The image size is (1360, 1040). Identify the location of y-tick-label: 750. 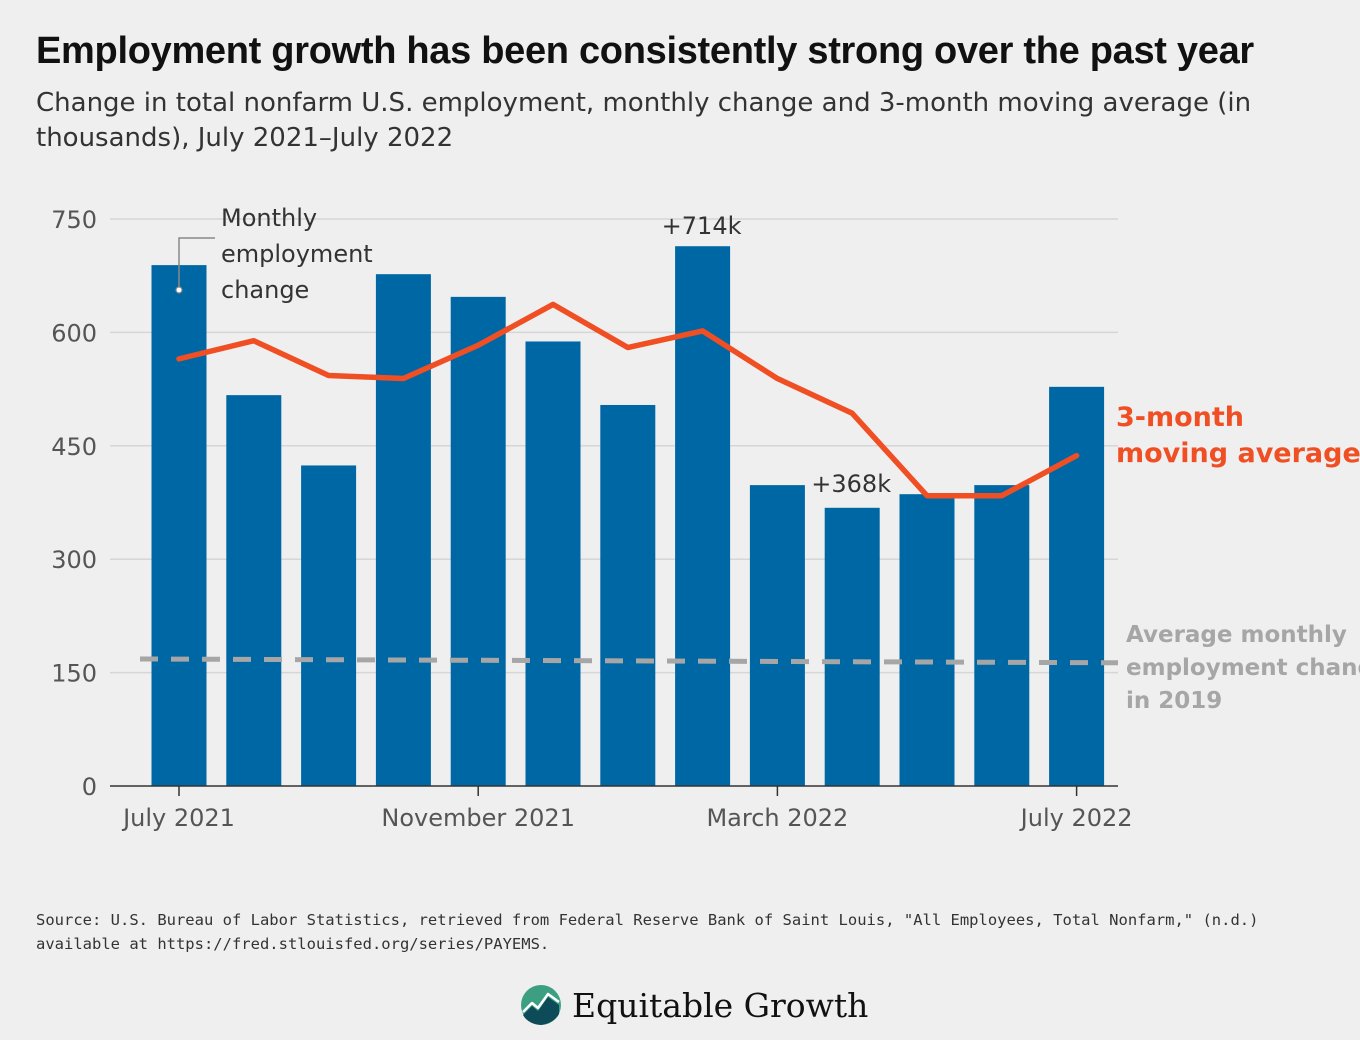
(74, 220).